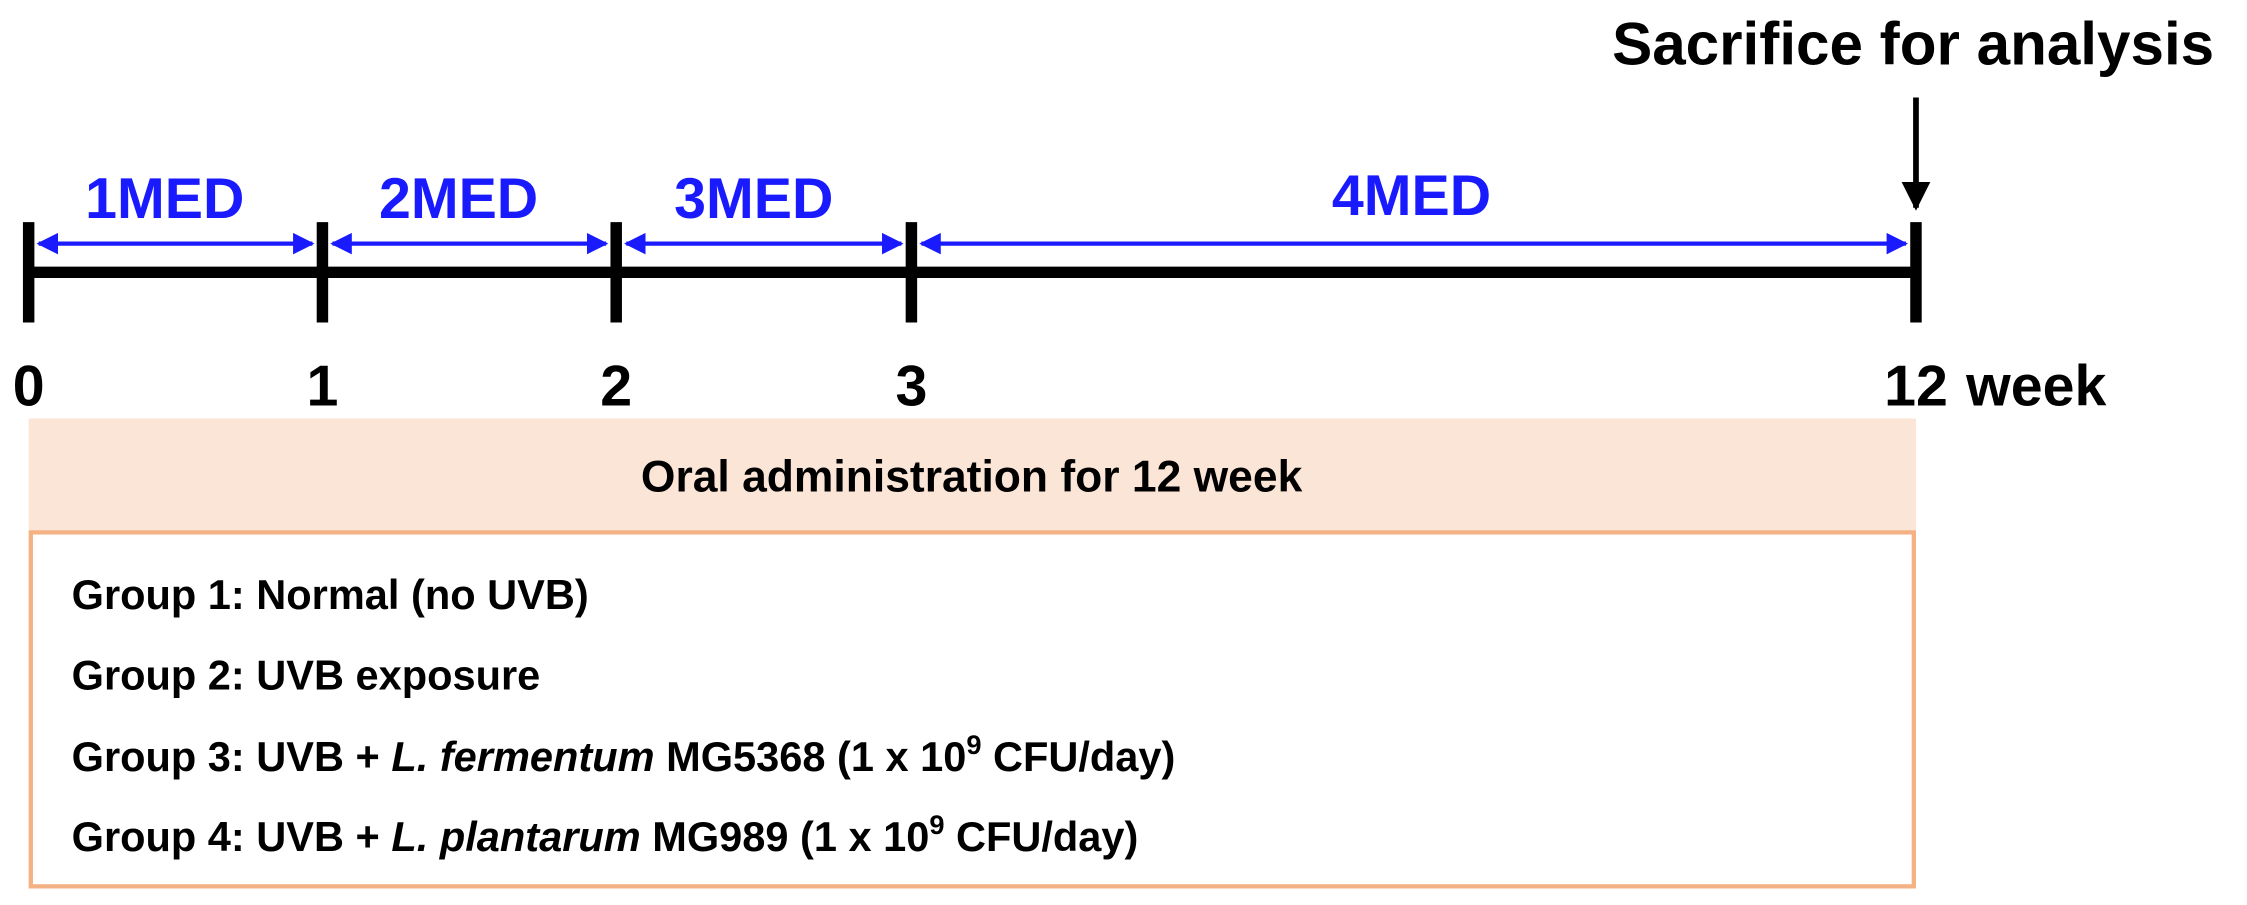 This screenshot has width=2247, height=905. What do you see at coordinates (515, 836) in the screenshot?
I see `species: L. plantarum` at bounding box center [515, 836].